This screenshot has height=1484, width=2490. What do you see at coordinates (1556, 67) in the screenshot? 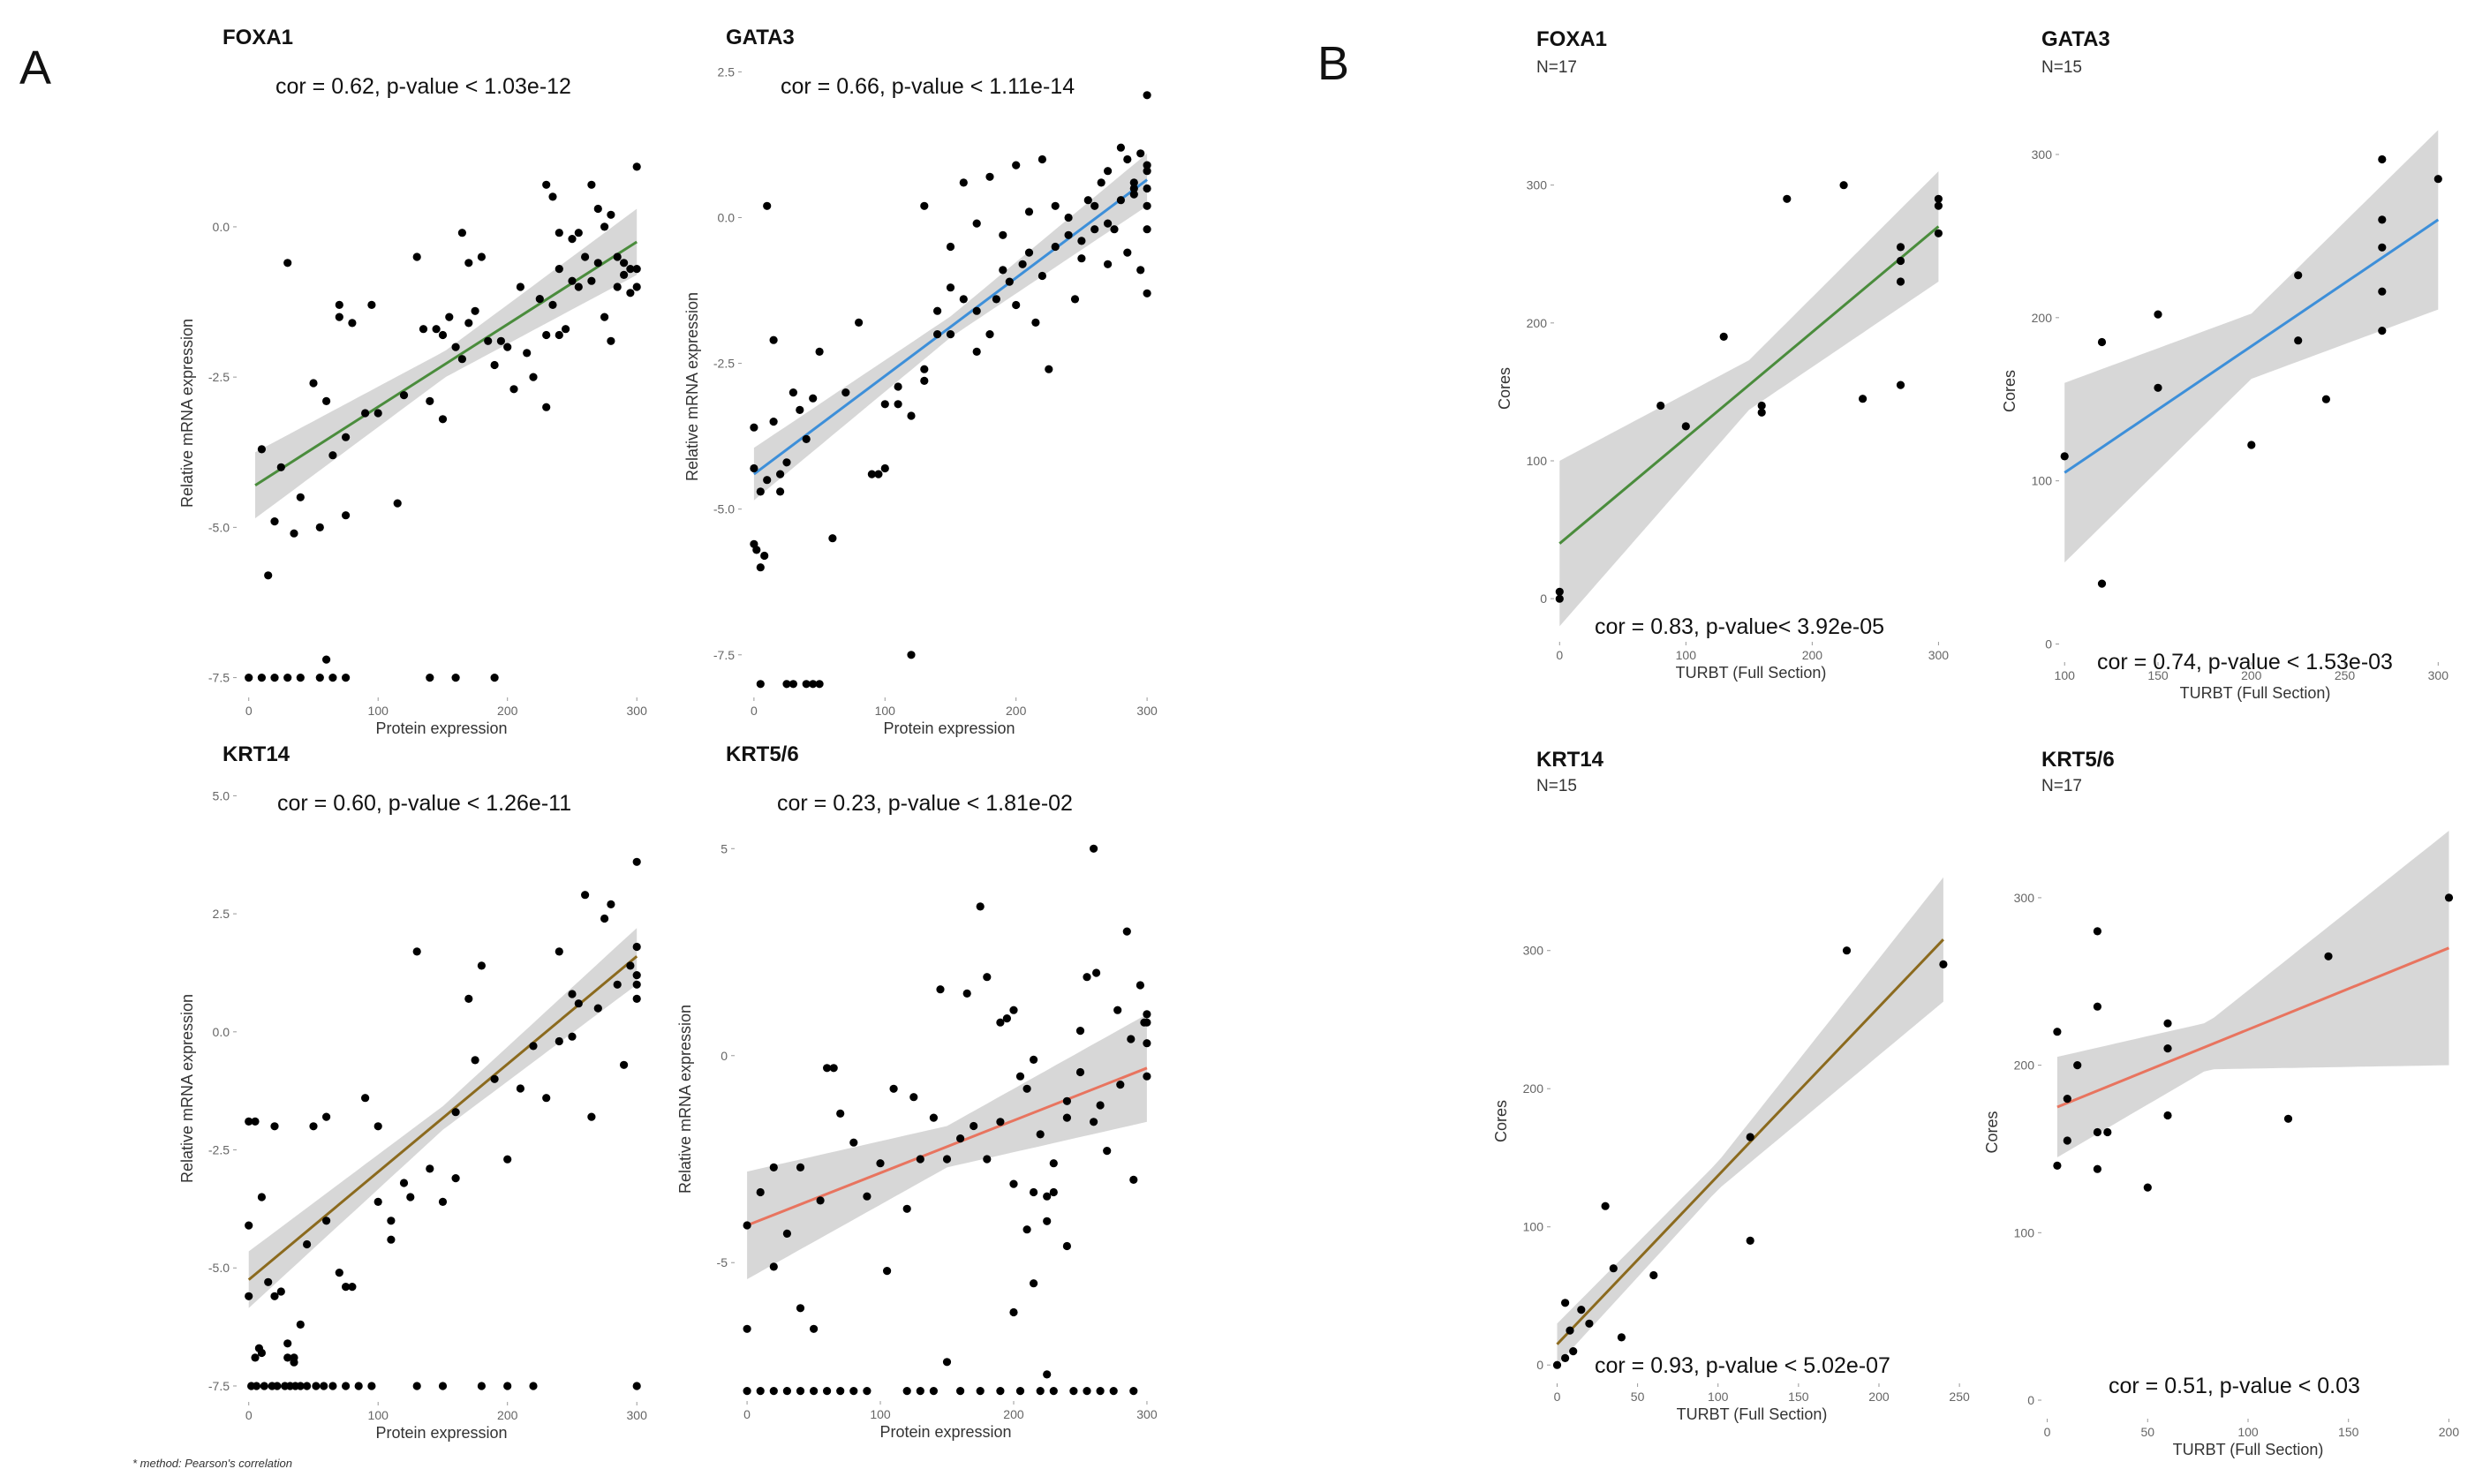
I see `sample-size-label: N=17` at bounding box center [1556, 67].